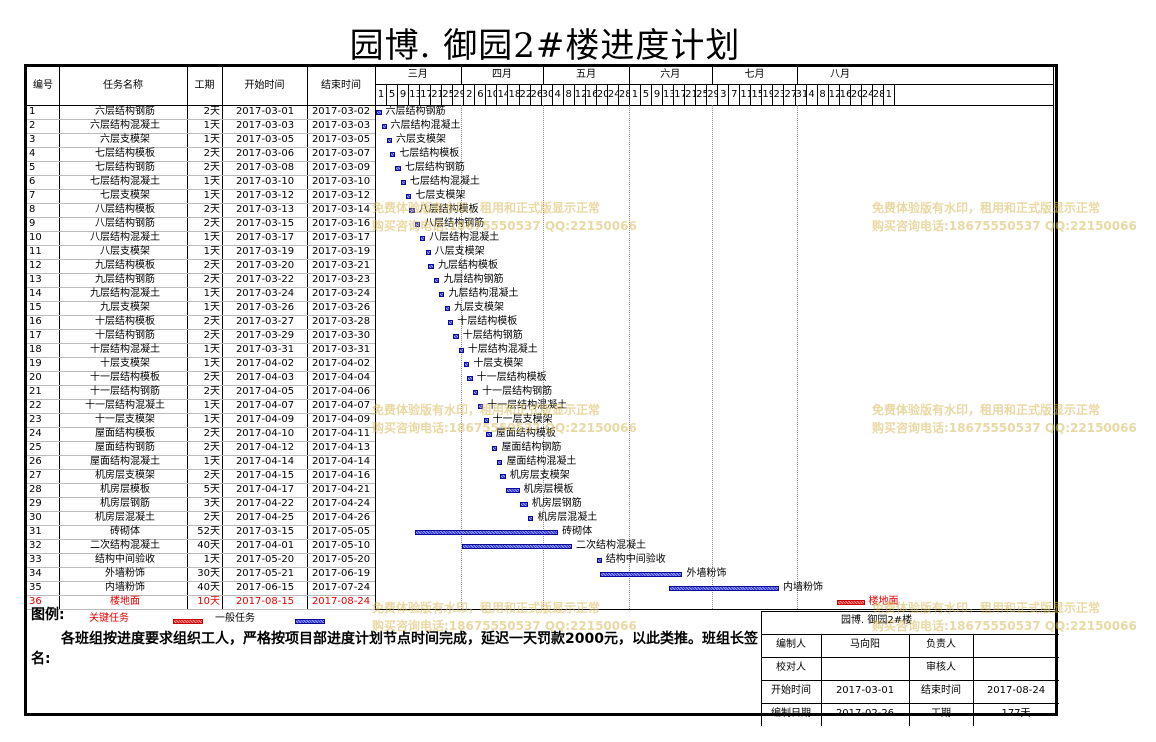  What do you see at coordinates (941, 667) in the screenshot?
I see `info-cell: 审核人` at bounding box center [941, 667].